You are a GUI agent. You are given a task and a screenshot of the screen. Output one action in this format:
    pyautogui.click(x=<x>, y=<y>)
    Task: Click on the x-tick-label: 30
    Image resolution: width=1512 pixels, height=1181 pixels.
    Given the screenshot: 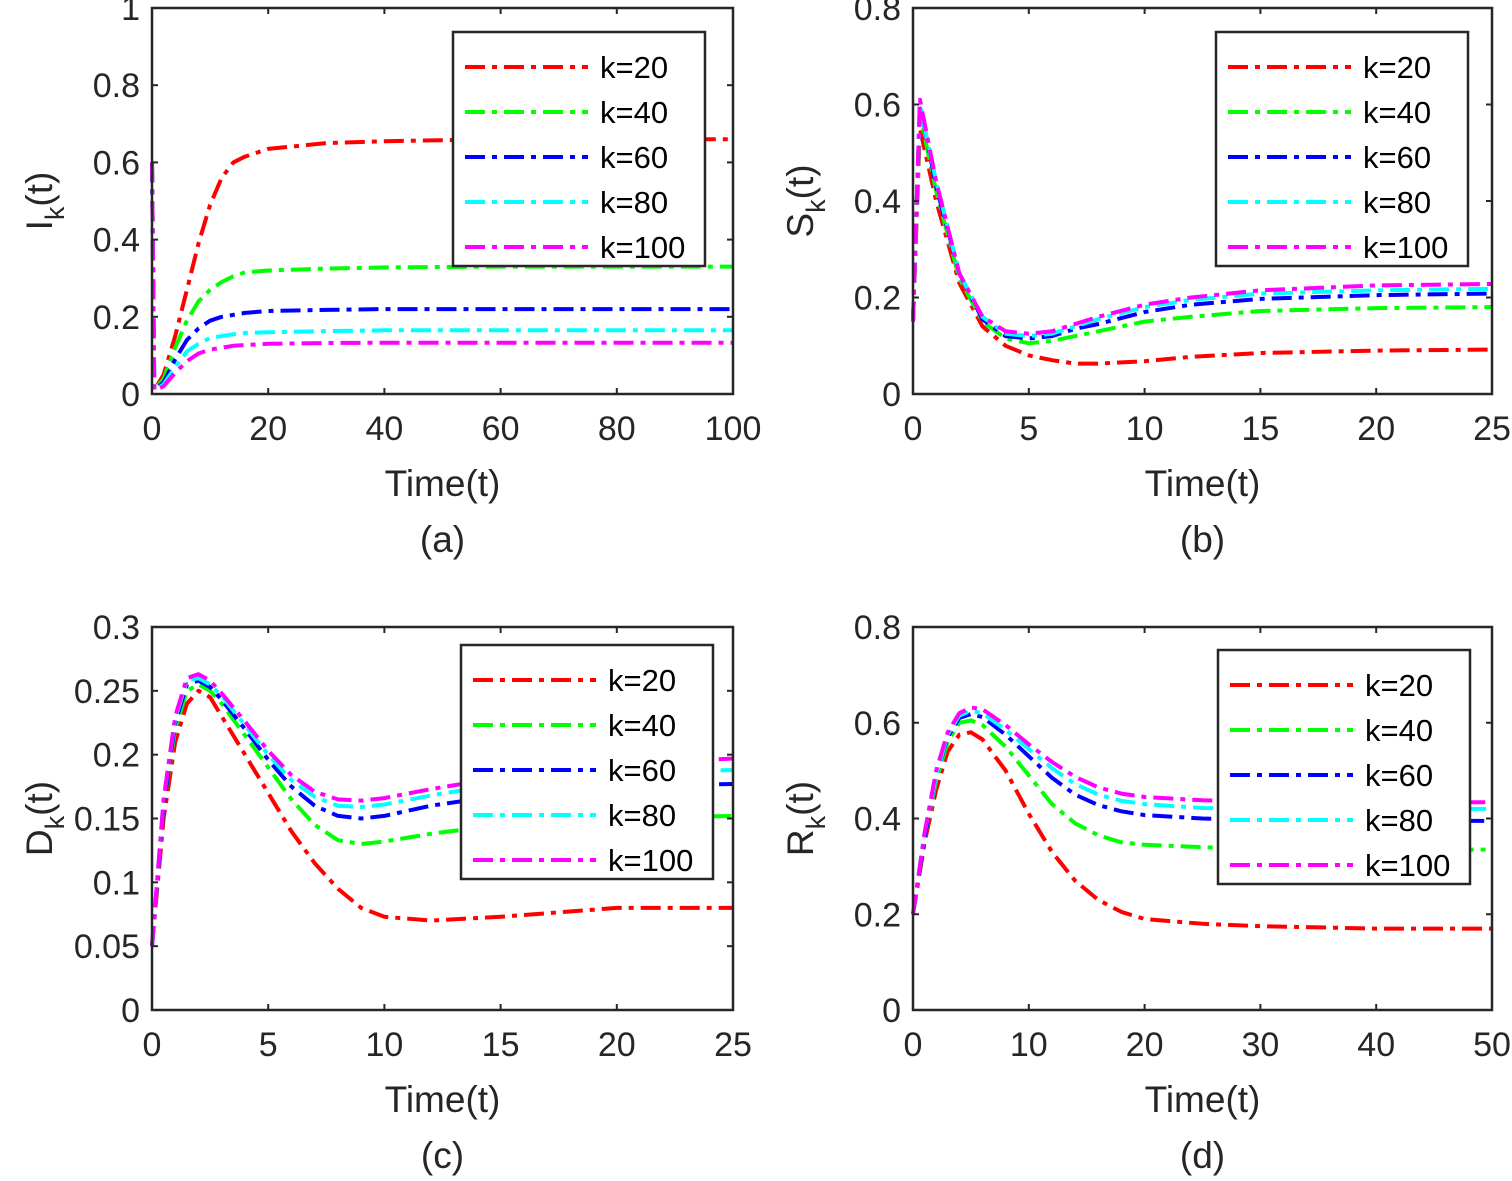 What is the action you would take?
    pyautogui.click(x=1260, y=1045)
    